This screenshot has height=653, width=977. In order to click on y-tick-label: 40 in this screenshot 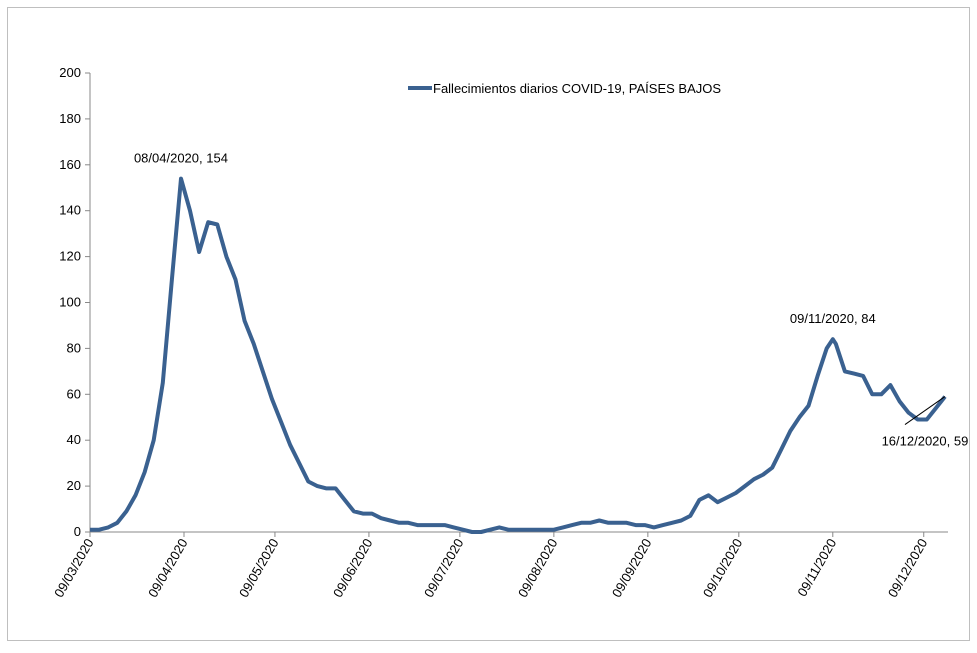, I will do `click(74, 439)`.